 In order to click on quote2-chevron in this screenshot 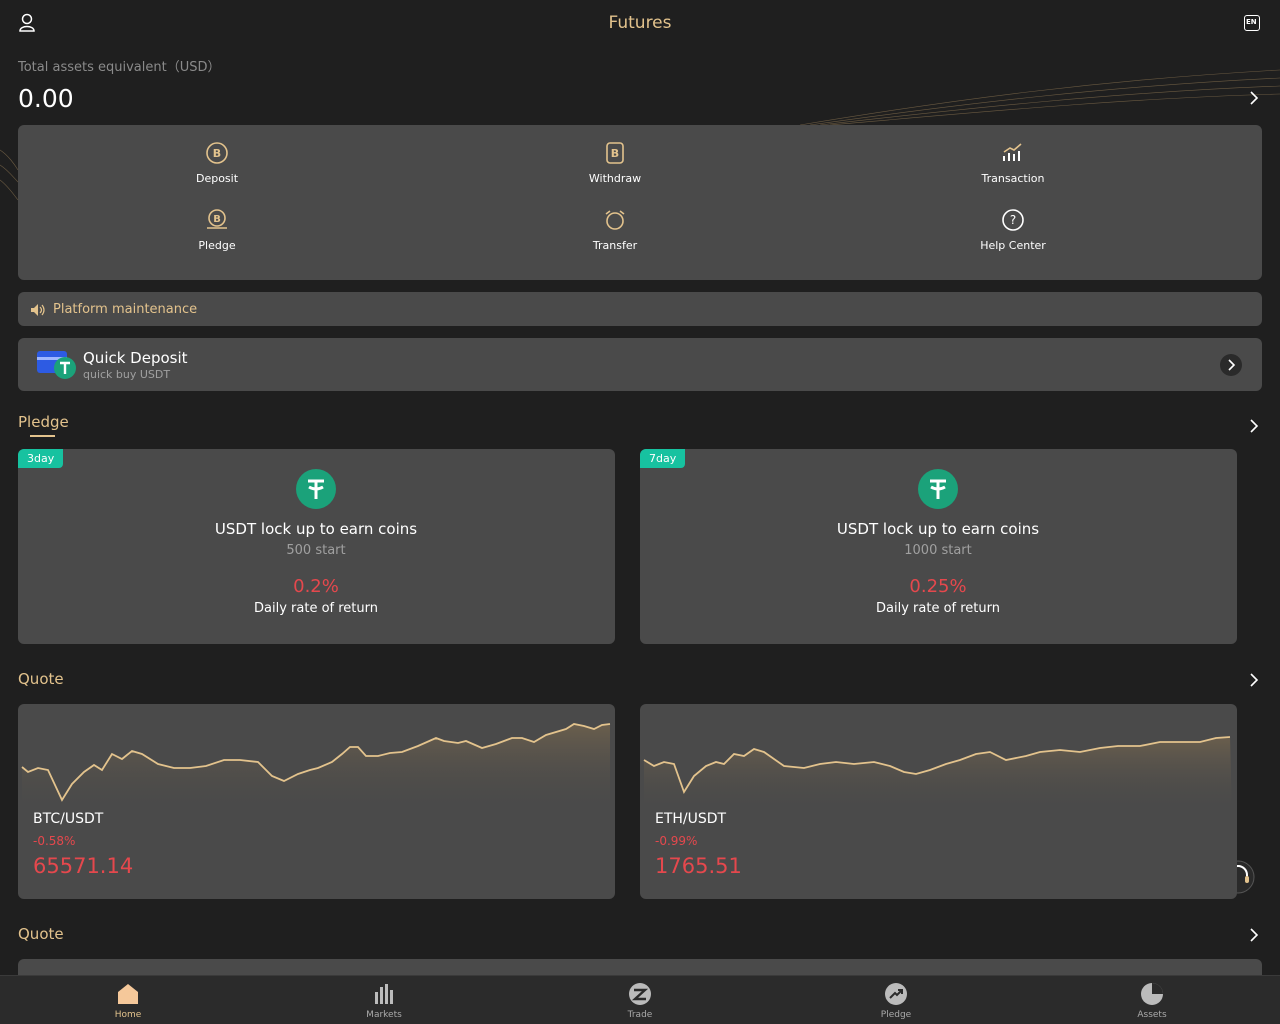, I will do `click(1254, 935)`.